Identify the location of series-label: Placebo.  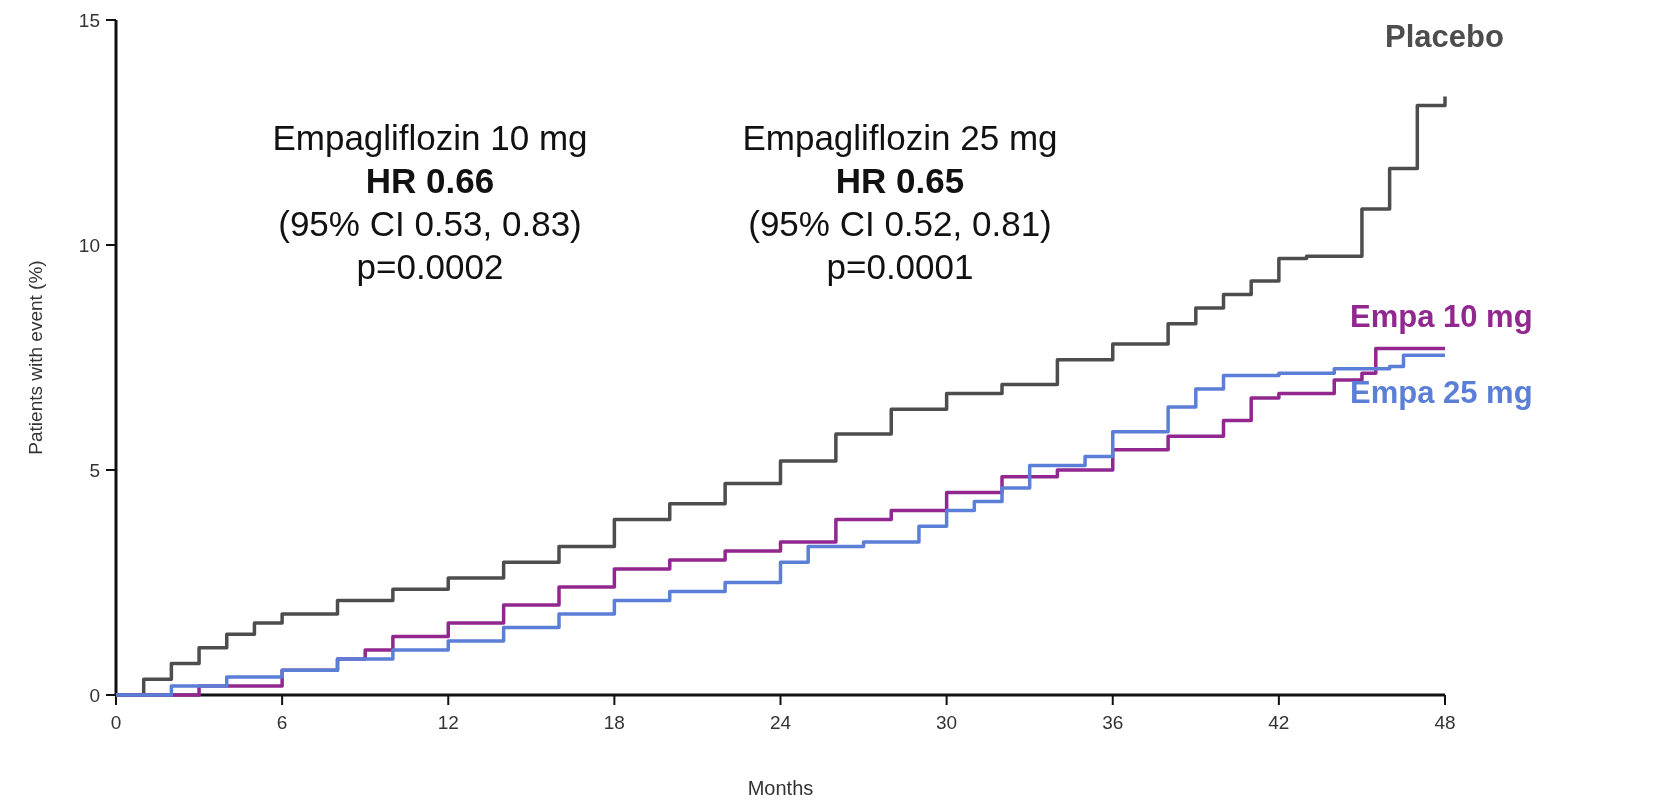
(1444, 36).